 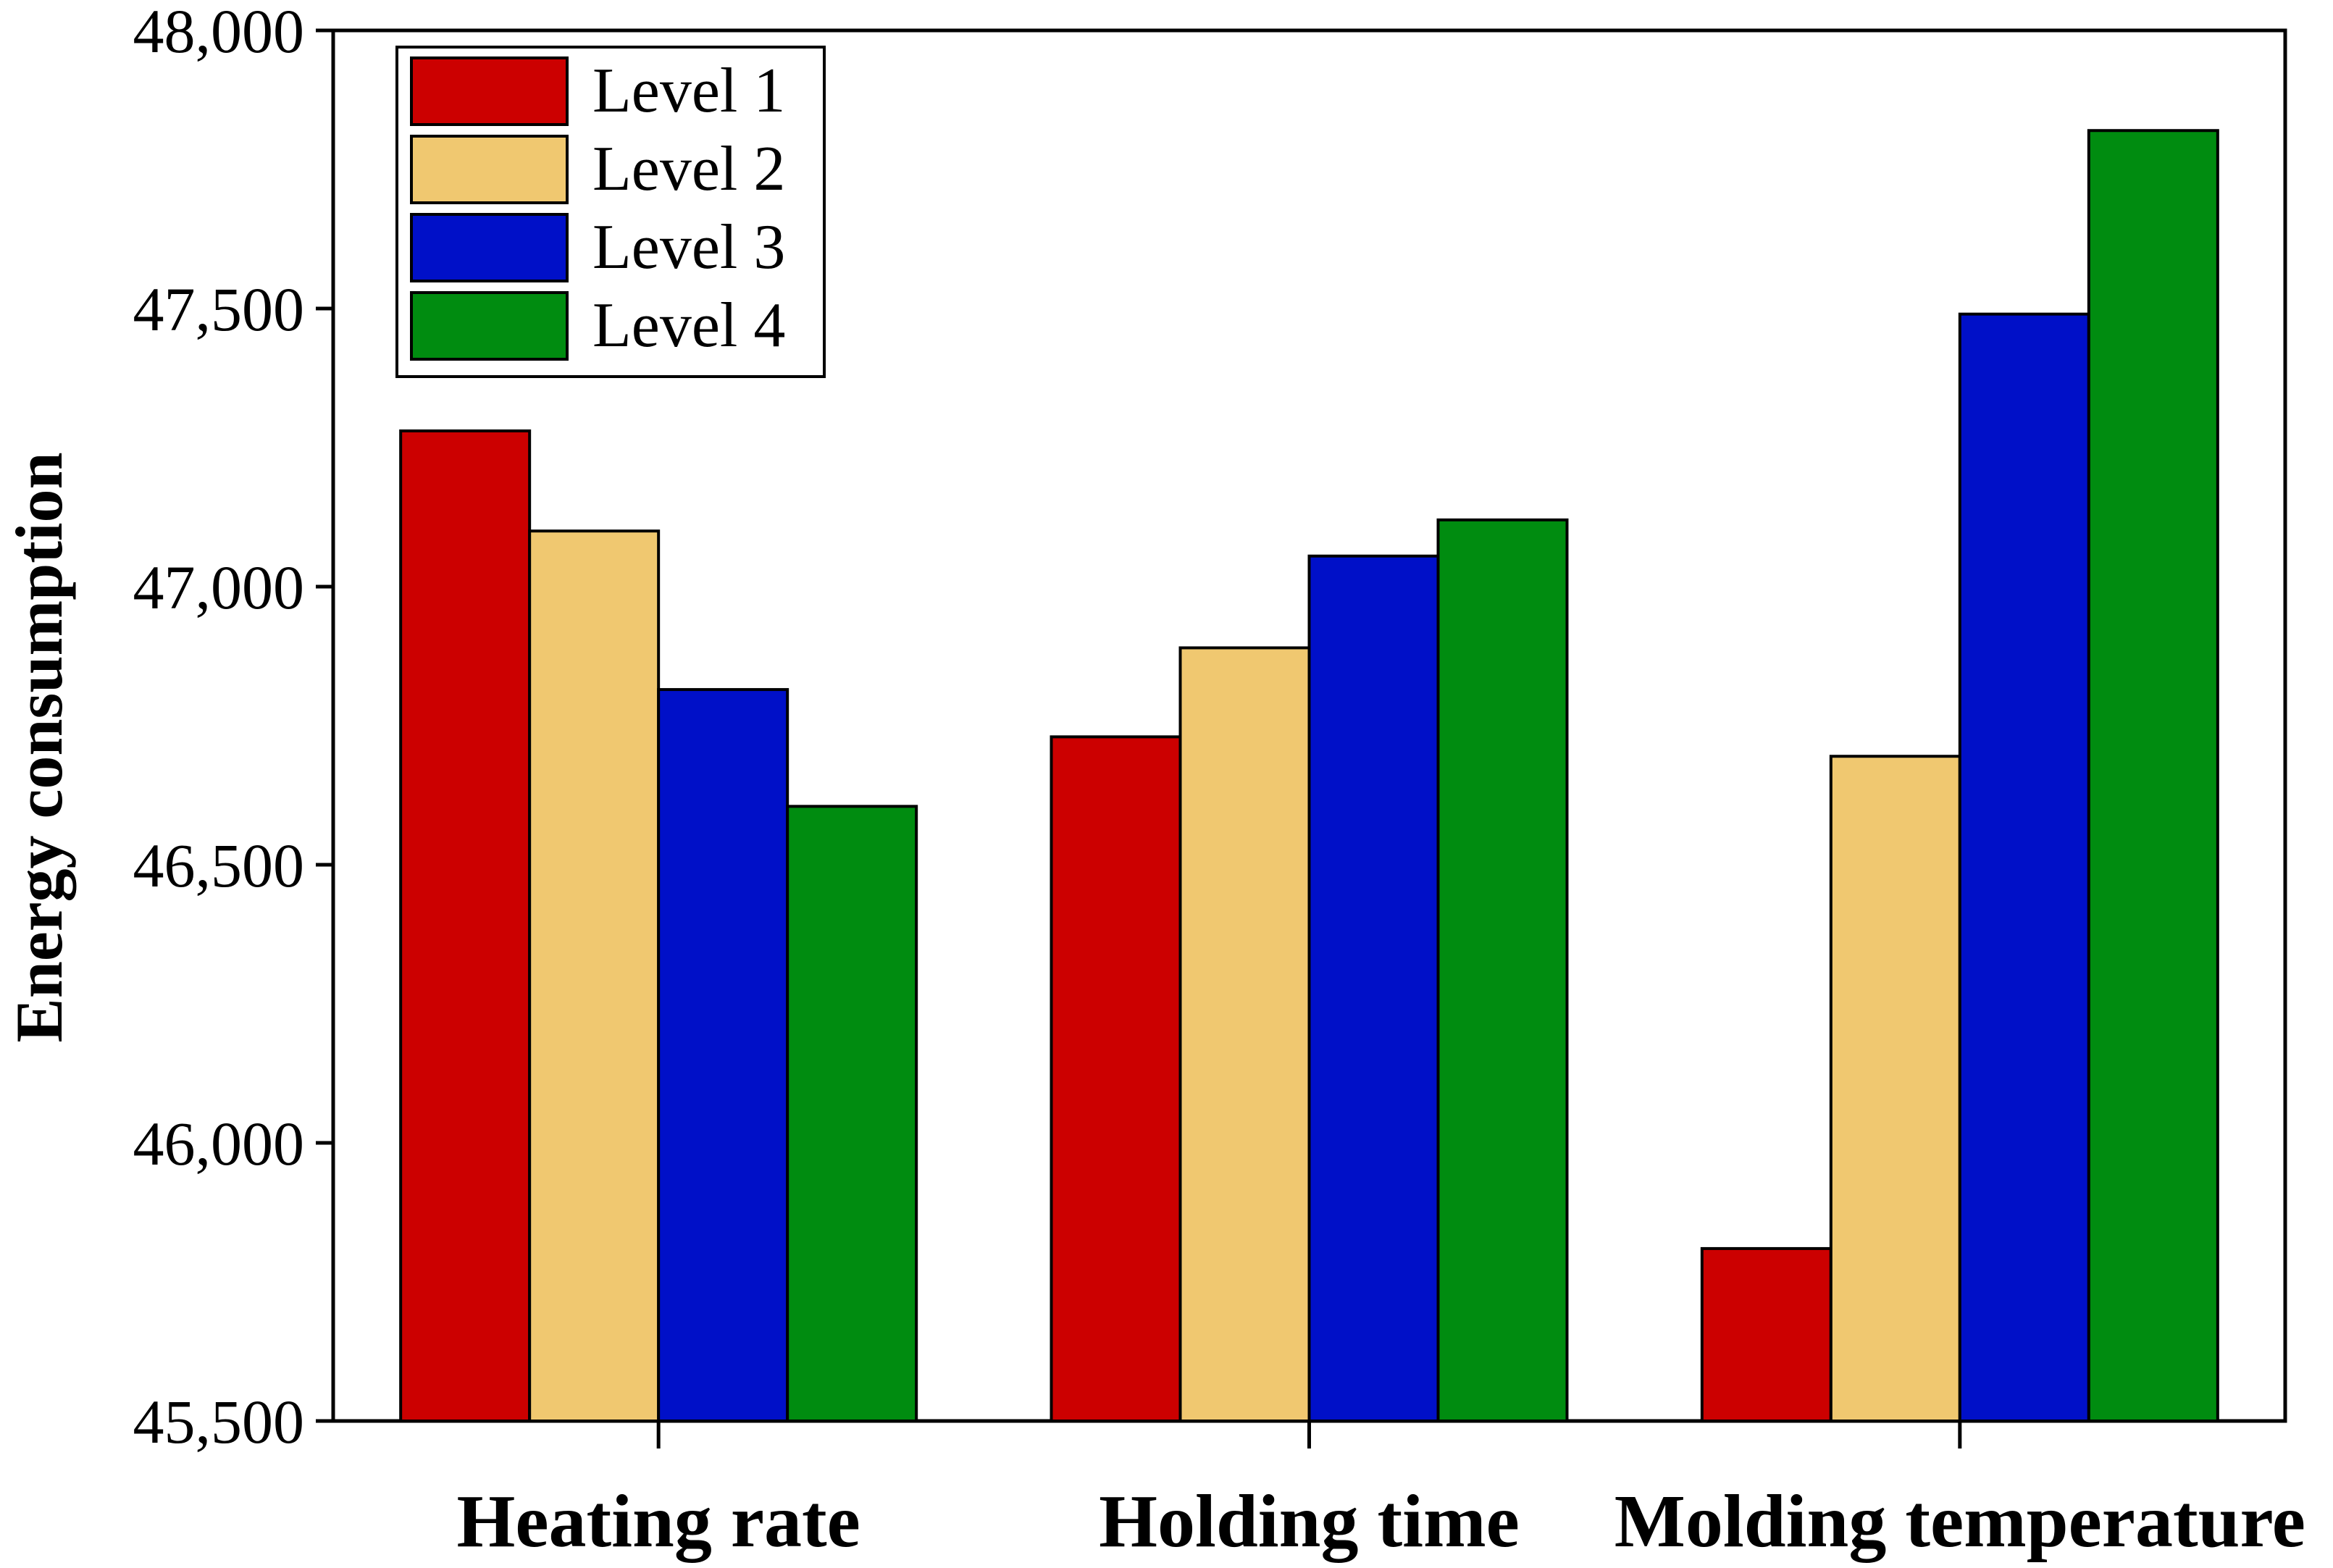 I want to click on y-tick-label: 46,000, so click(x=219, y=1143).